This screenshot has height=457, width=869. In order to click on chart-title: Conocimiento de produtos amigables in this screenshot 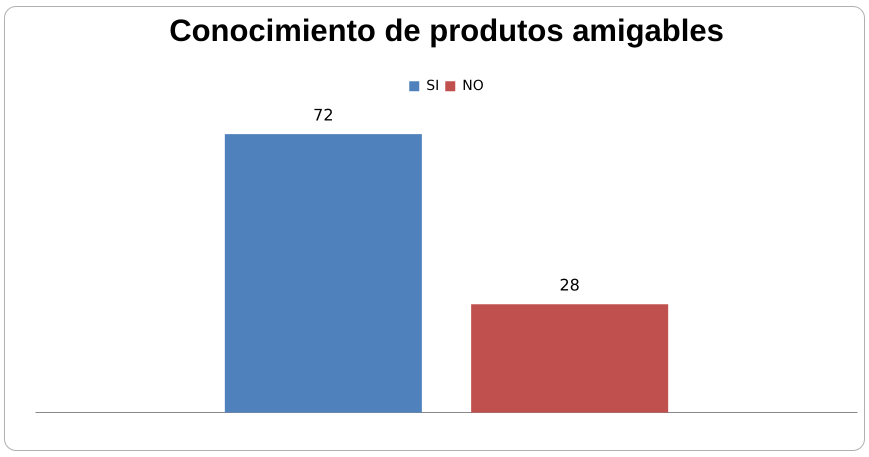, I will do `click(446, 30)`.